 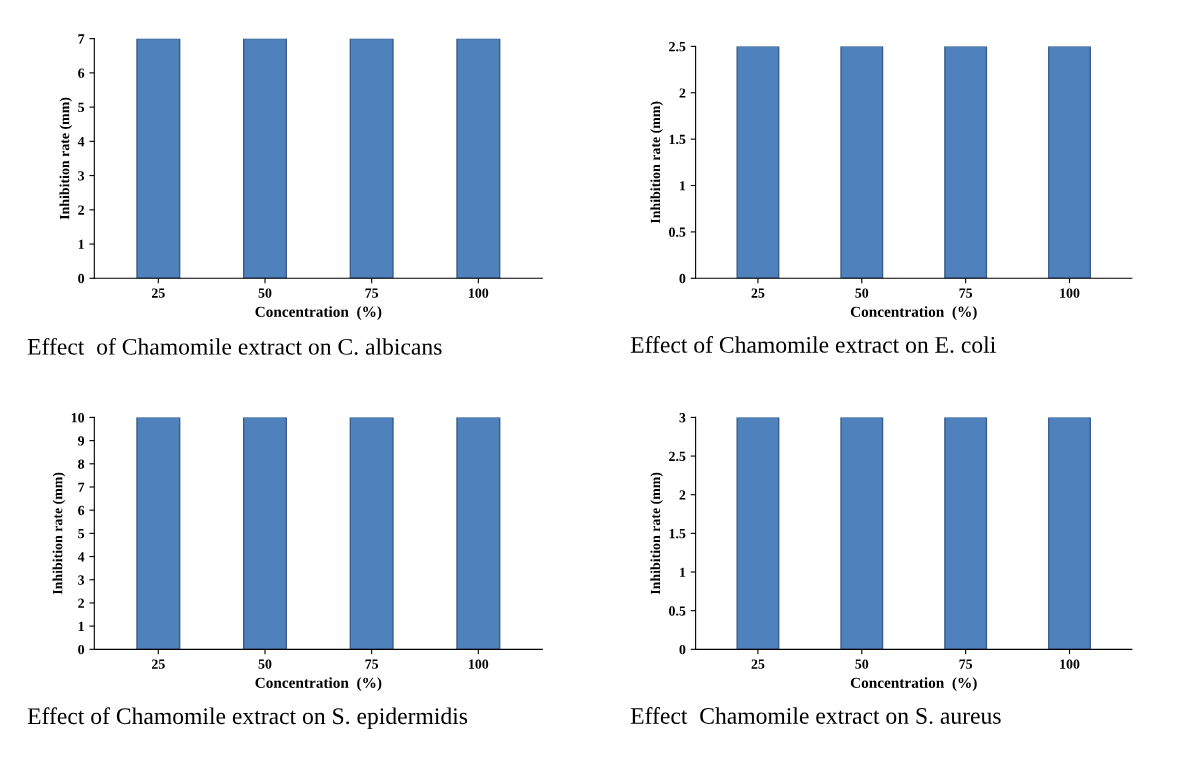 I want to click on y-tick-label: 9, so click(x=81, y=441).